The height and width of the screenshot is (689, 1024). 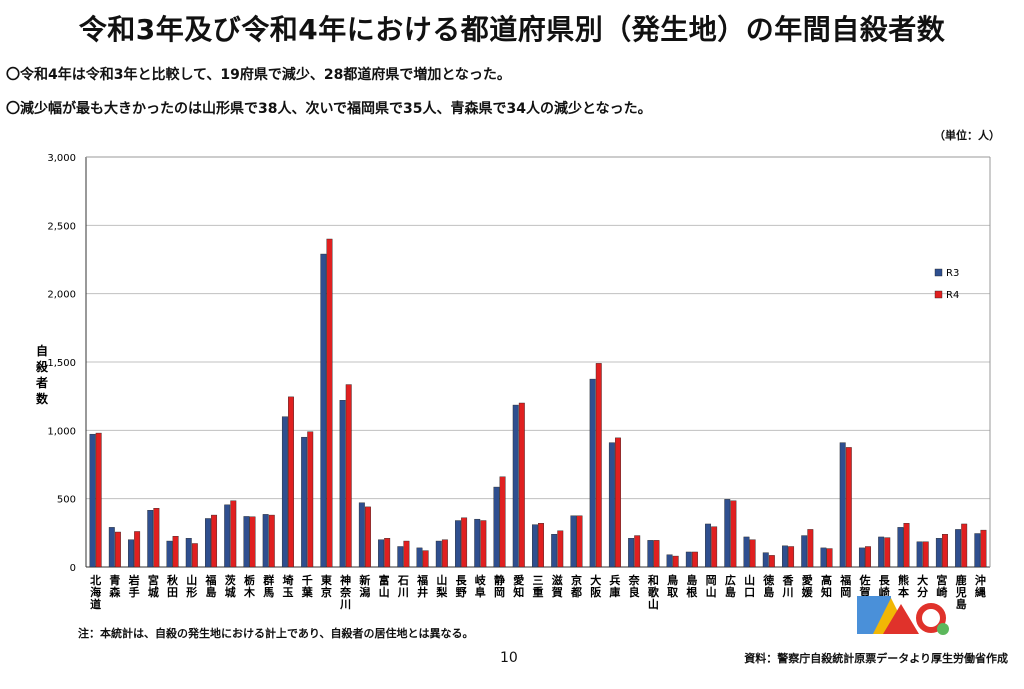 I want to click on x-tick-label-char: 縄, so click(x=980, y=592).